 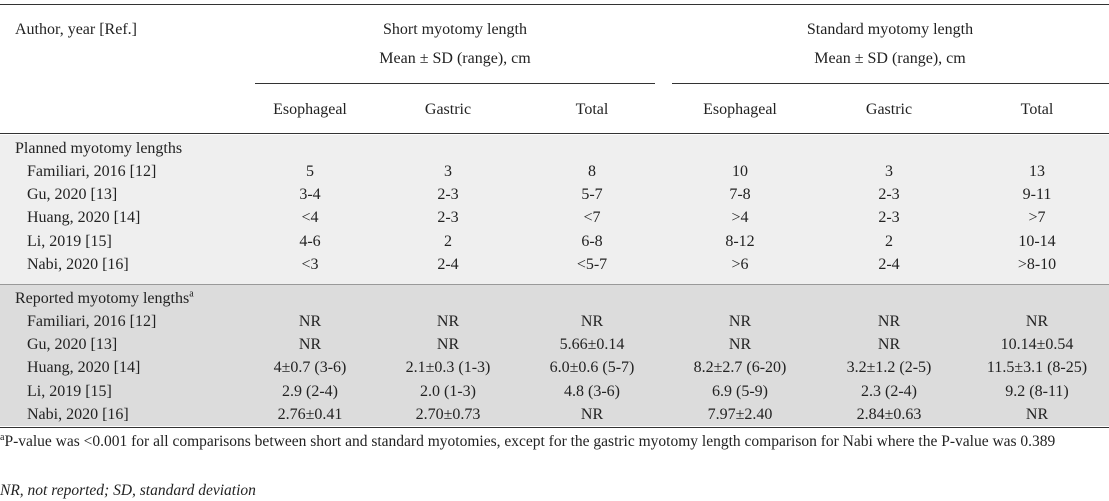 I want to click on cell: 5.66±0.14, so click(x=592, y=345).